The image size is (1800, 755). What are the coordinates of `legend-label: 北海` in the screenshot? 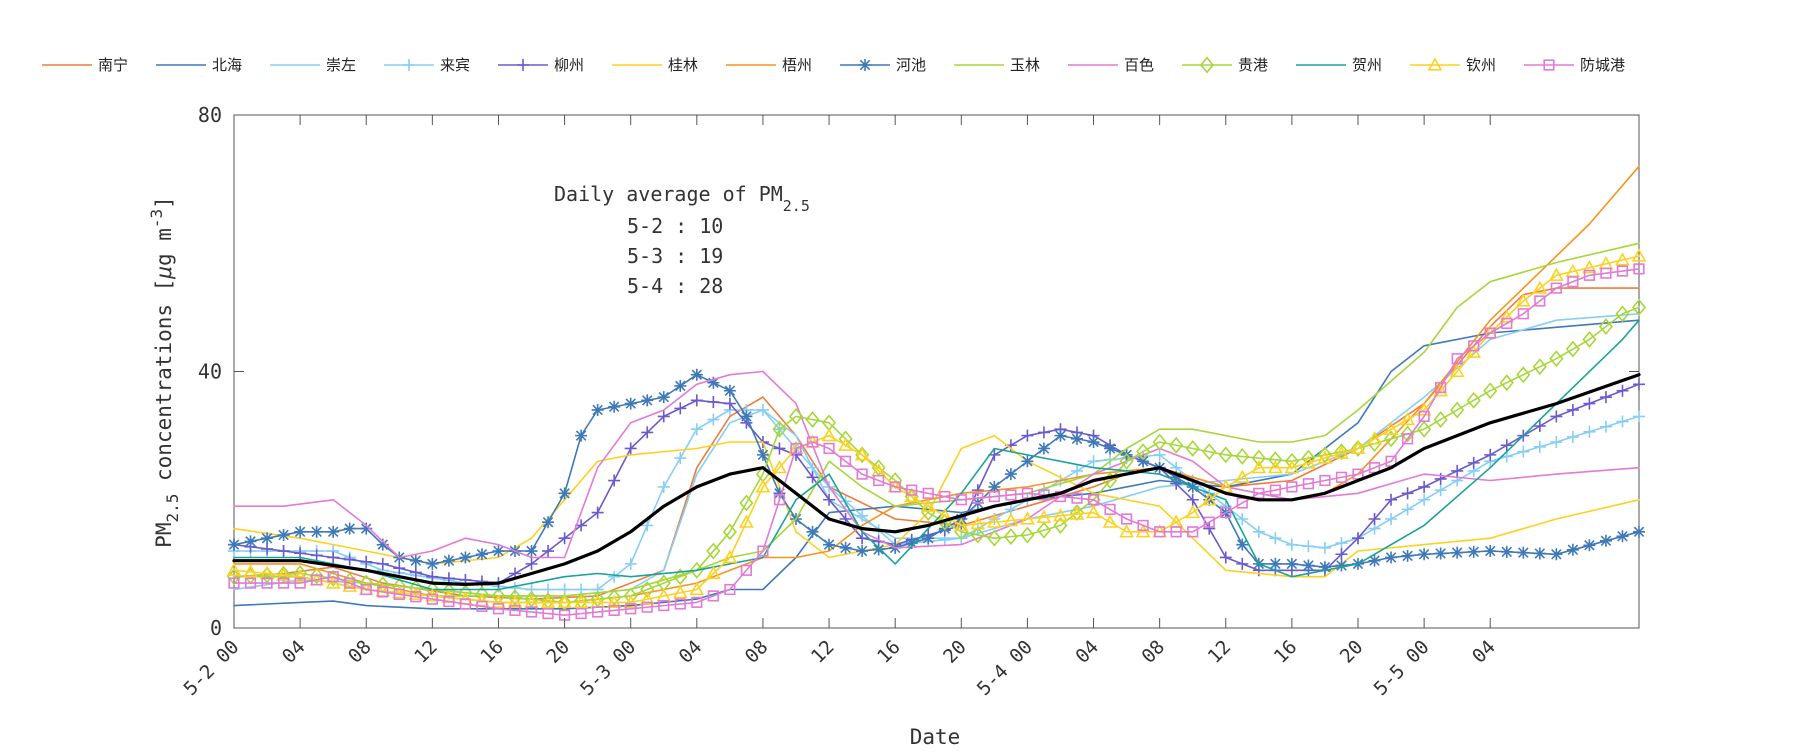 It's located at (227, 65).